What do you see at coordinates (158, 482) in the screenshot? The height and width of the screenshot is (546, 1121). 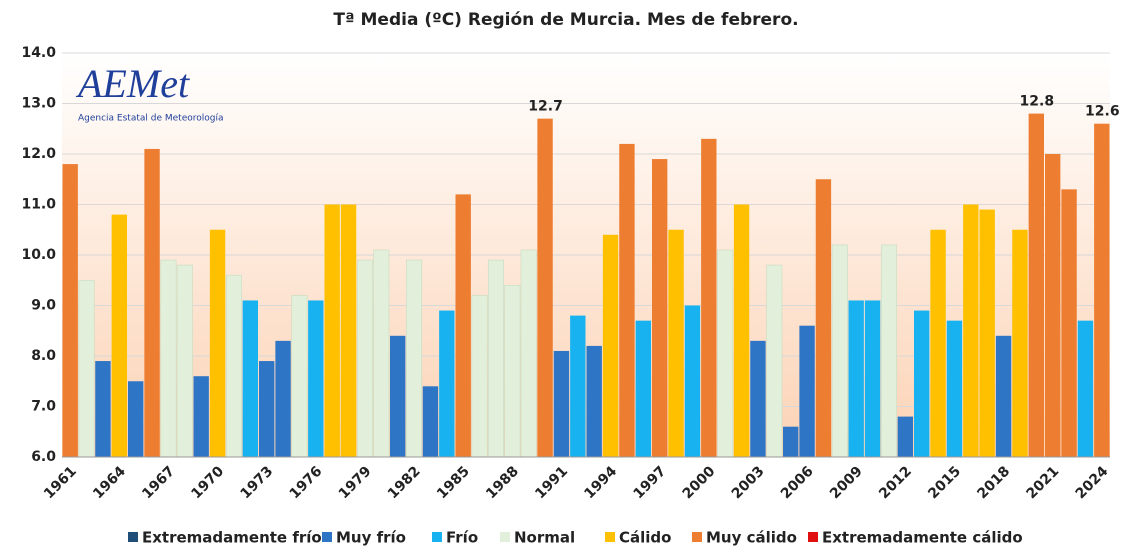 I see `x-tick-label: 1967` at bounding box center [158, 482].